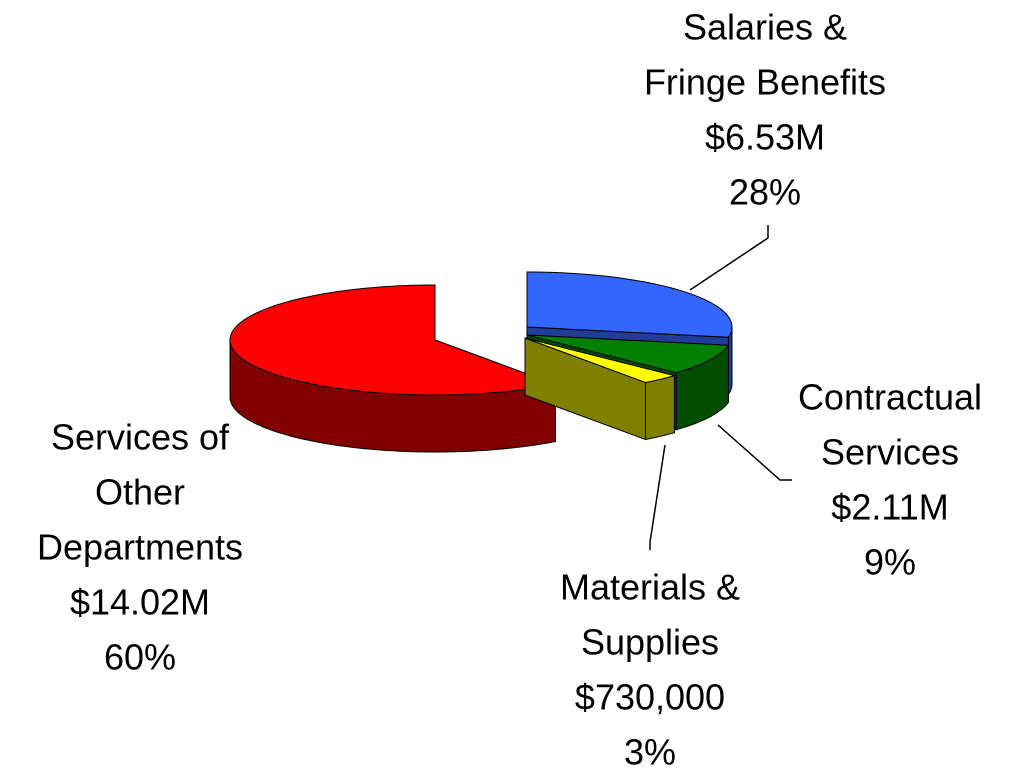 The width and height of the screenshot is (1017, 772). Describe the element at coordinates (140, 657) in the screenshot. I see `value-label: 60%` at that location.